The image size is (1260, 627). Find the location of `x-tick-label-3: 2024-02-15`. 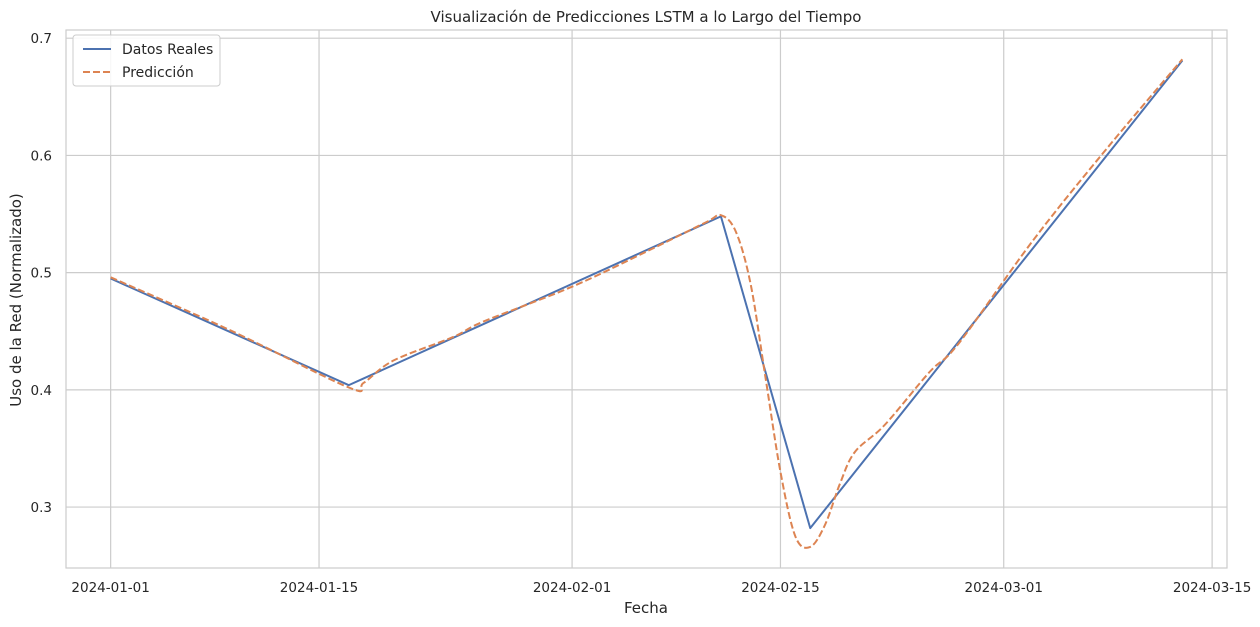

x-tick-label-3: 2024-02-15 is located at coordinates (780, 588).